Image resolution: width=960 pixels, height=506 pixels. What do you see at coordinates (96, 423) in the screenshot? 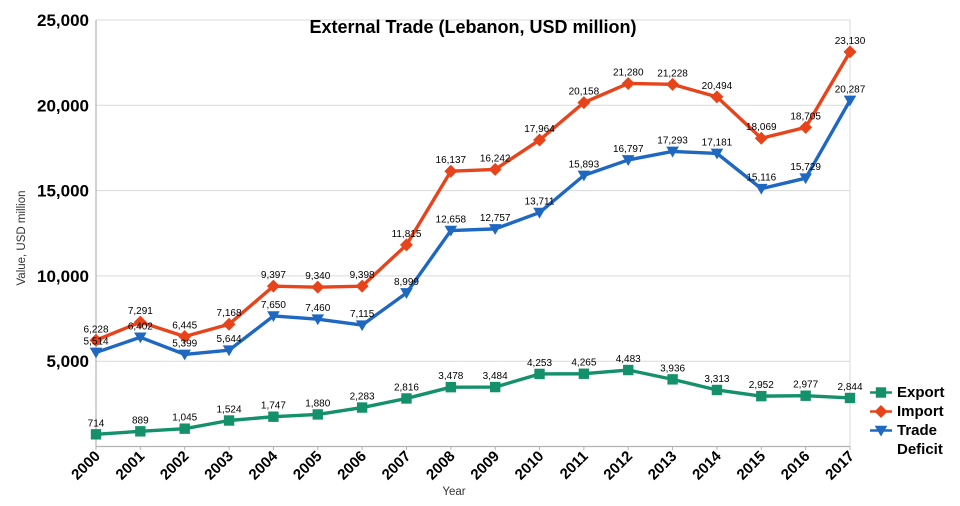
I see `svg-text: 714` at bounding box center [96, 423].